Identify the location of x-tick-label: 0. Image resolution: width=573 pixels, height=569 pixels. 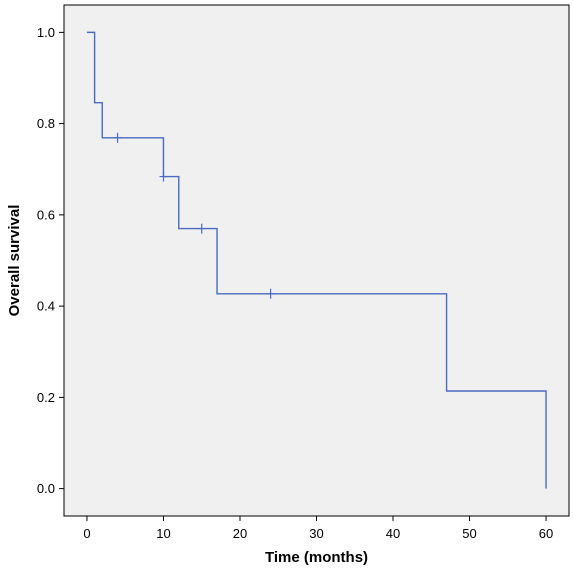
(86, 533).